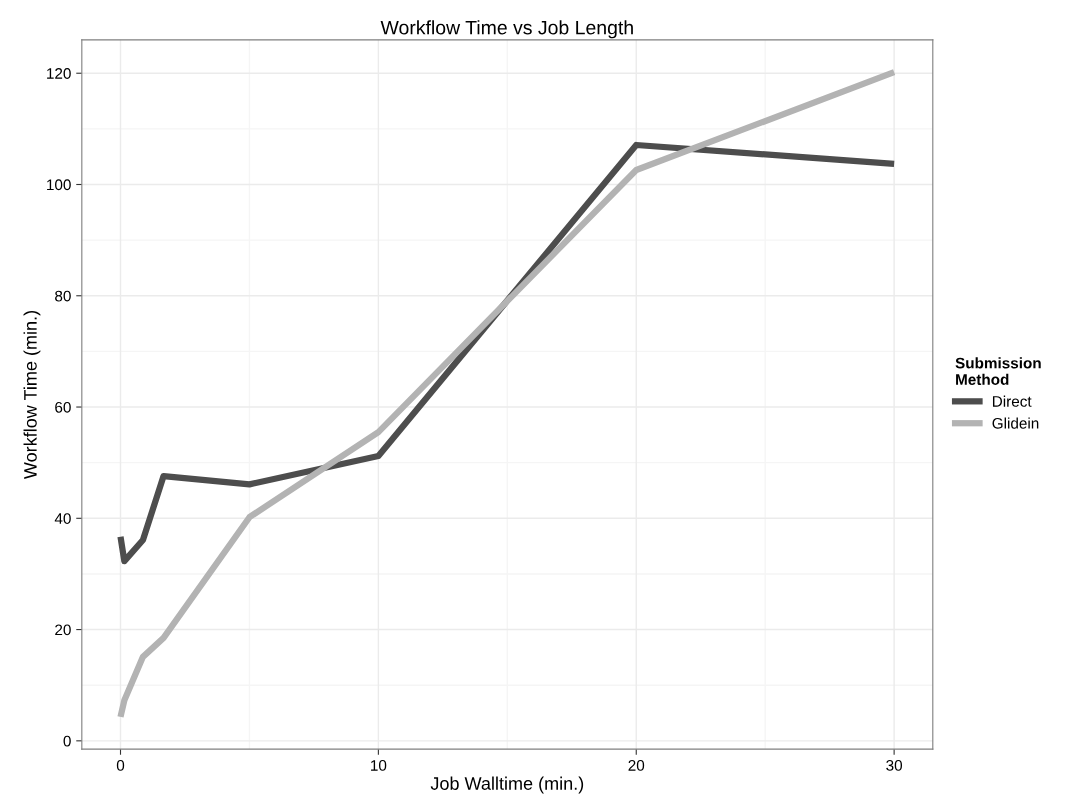 Image resolution: width=1091 pixels, height=797 pixels. I want to click on legend-label: Direct, so click(1012, 401).